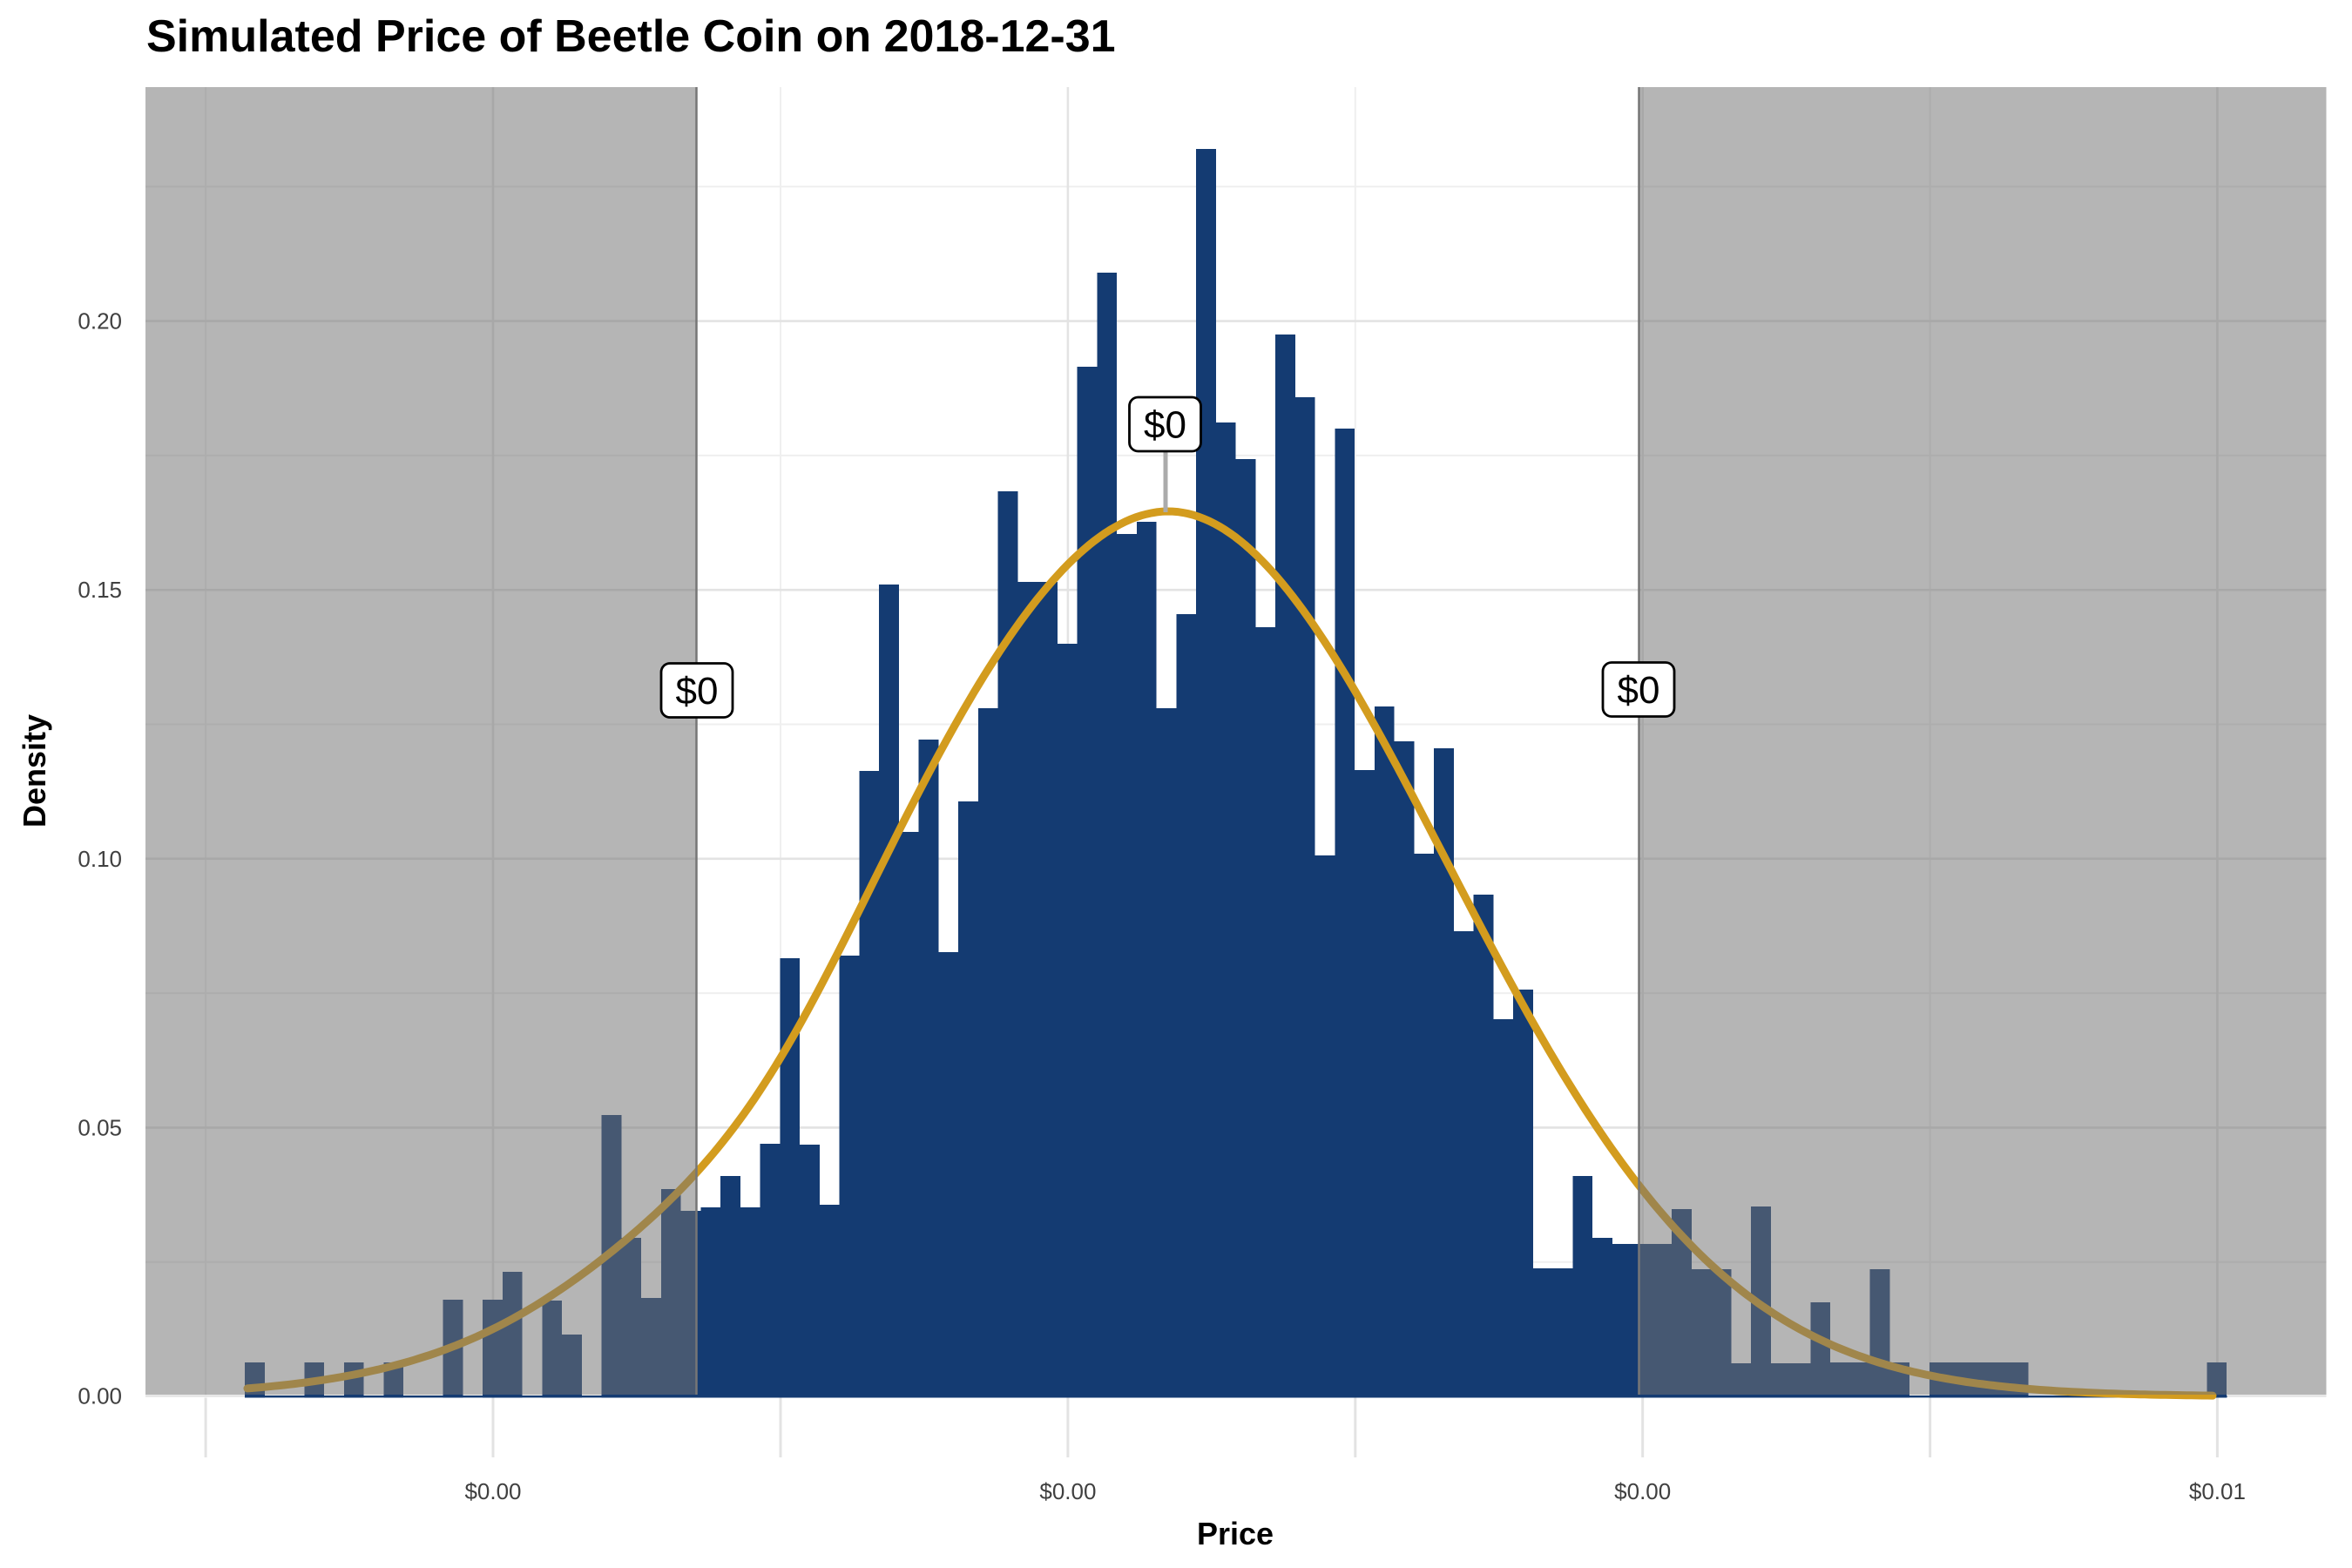 Image resolution: width=2352 pixels, height=1568 pixels. I want to click on svg-text: Density, so click(34, 771).